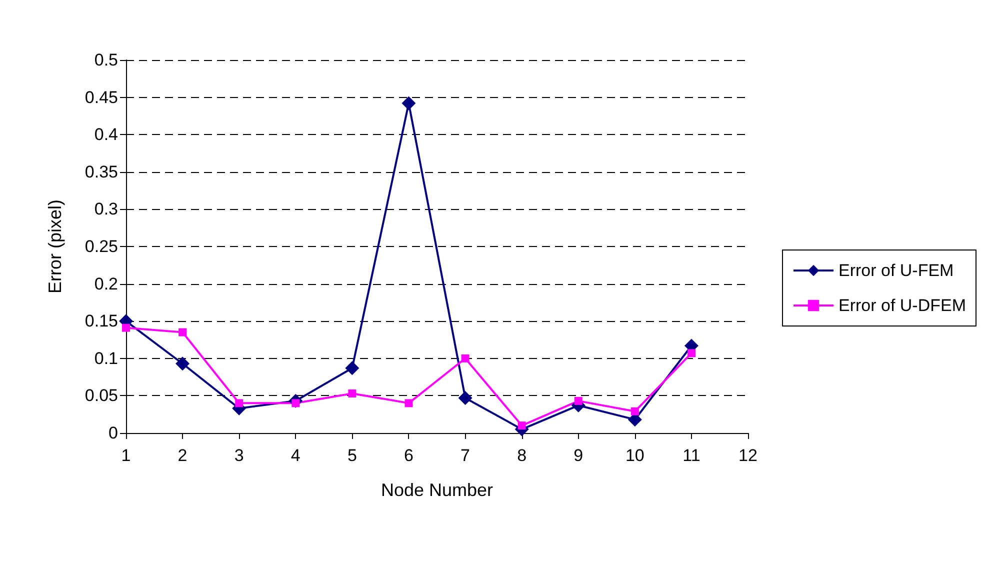 The image size is (990, 583). What do you see at coordinates (106, 358) in the screenshot?
I see `y-tick-label: 0.1` at bounding box center [106, 358].